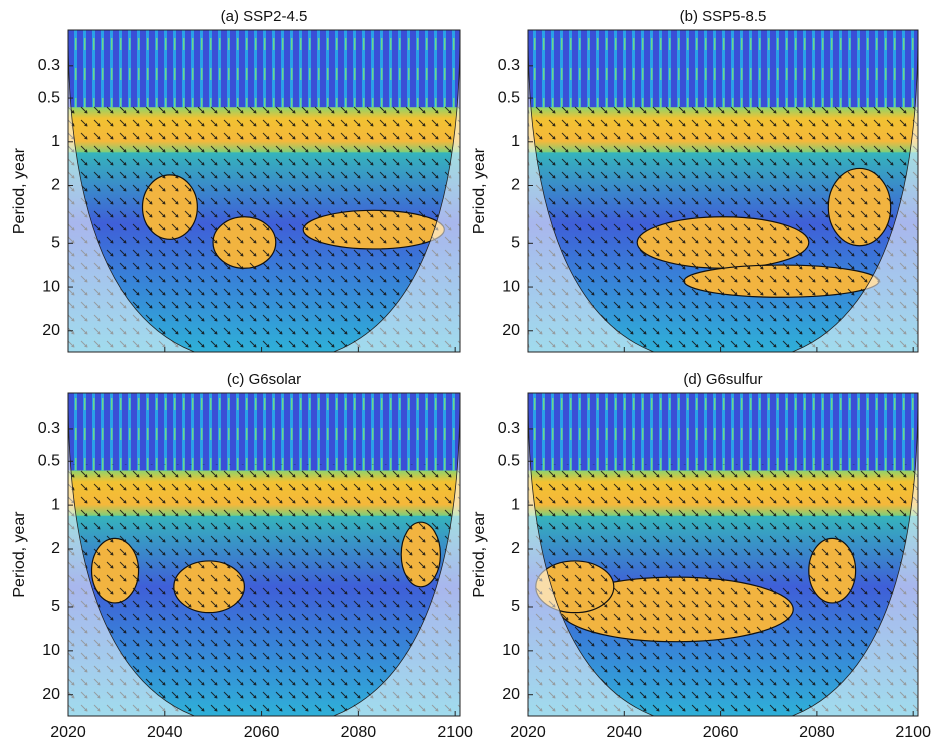  What do you see at coordinates (722, 379) in the screenshot?
I see `chart-title: (d) G6sulfur` at bounding box center [722, 379].